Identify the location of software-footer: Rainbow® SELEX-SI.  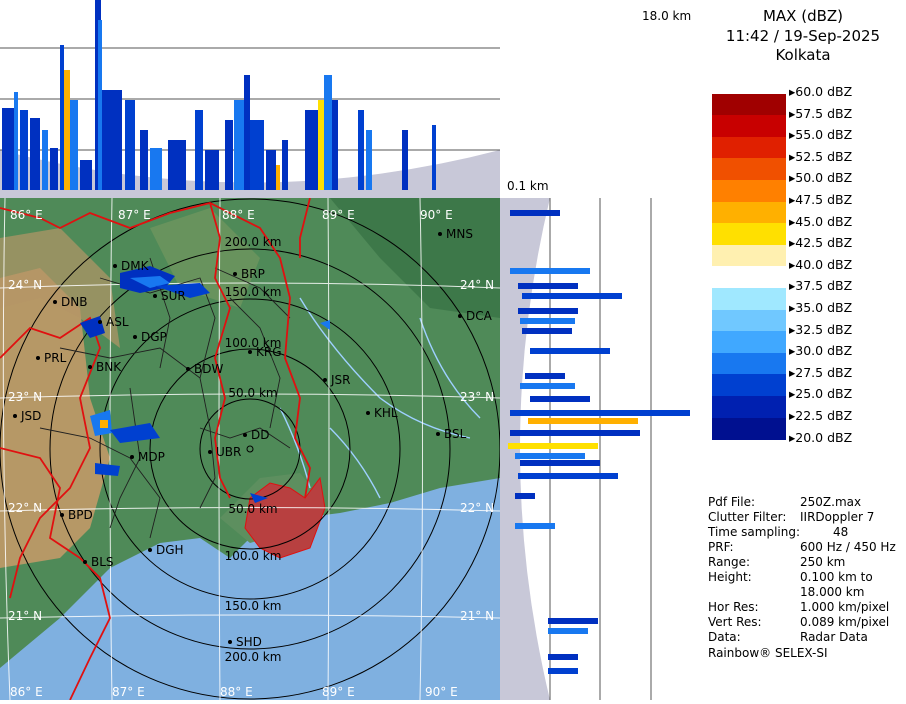
(768, 653).